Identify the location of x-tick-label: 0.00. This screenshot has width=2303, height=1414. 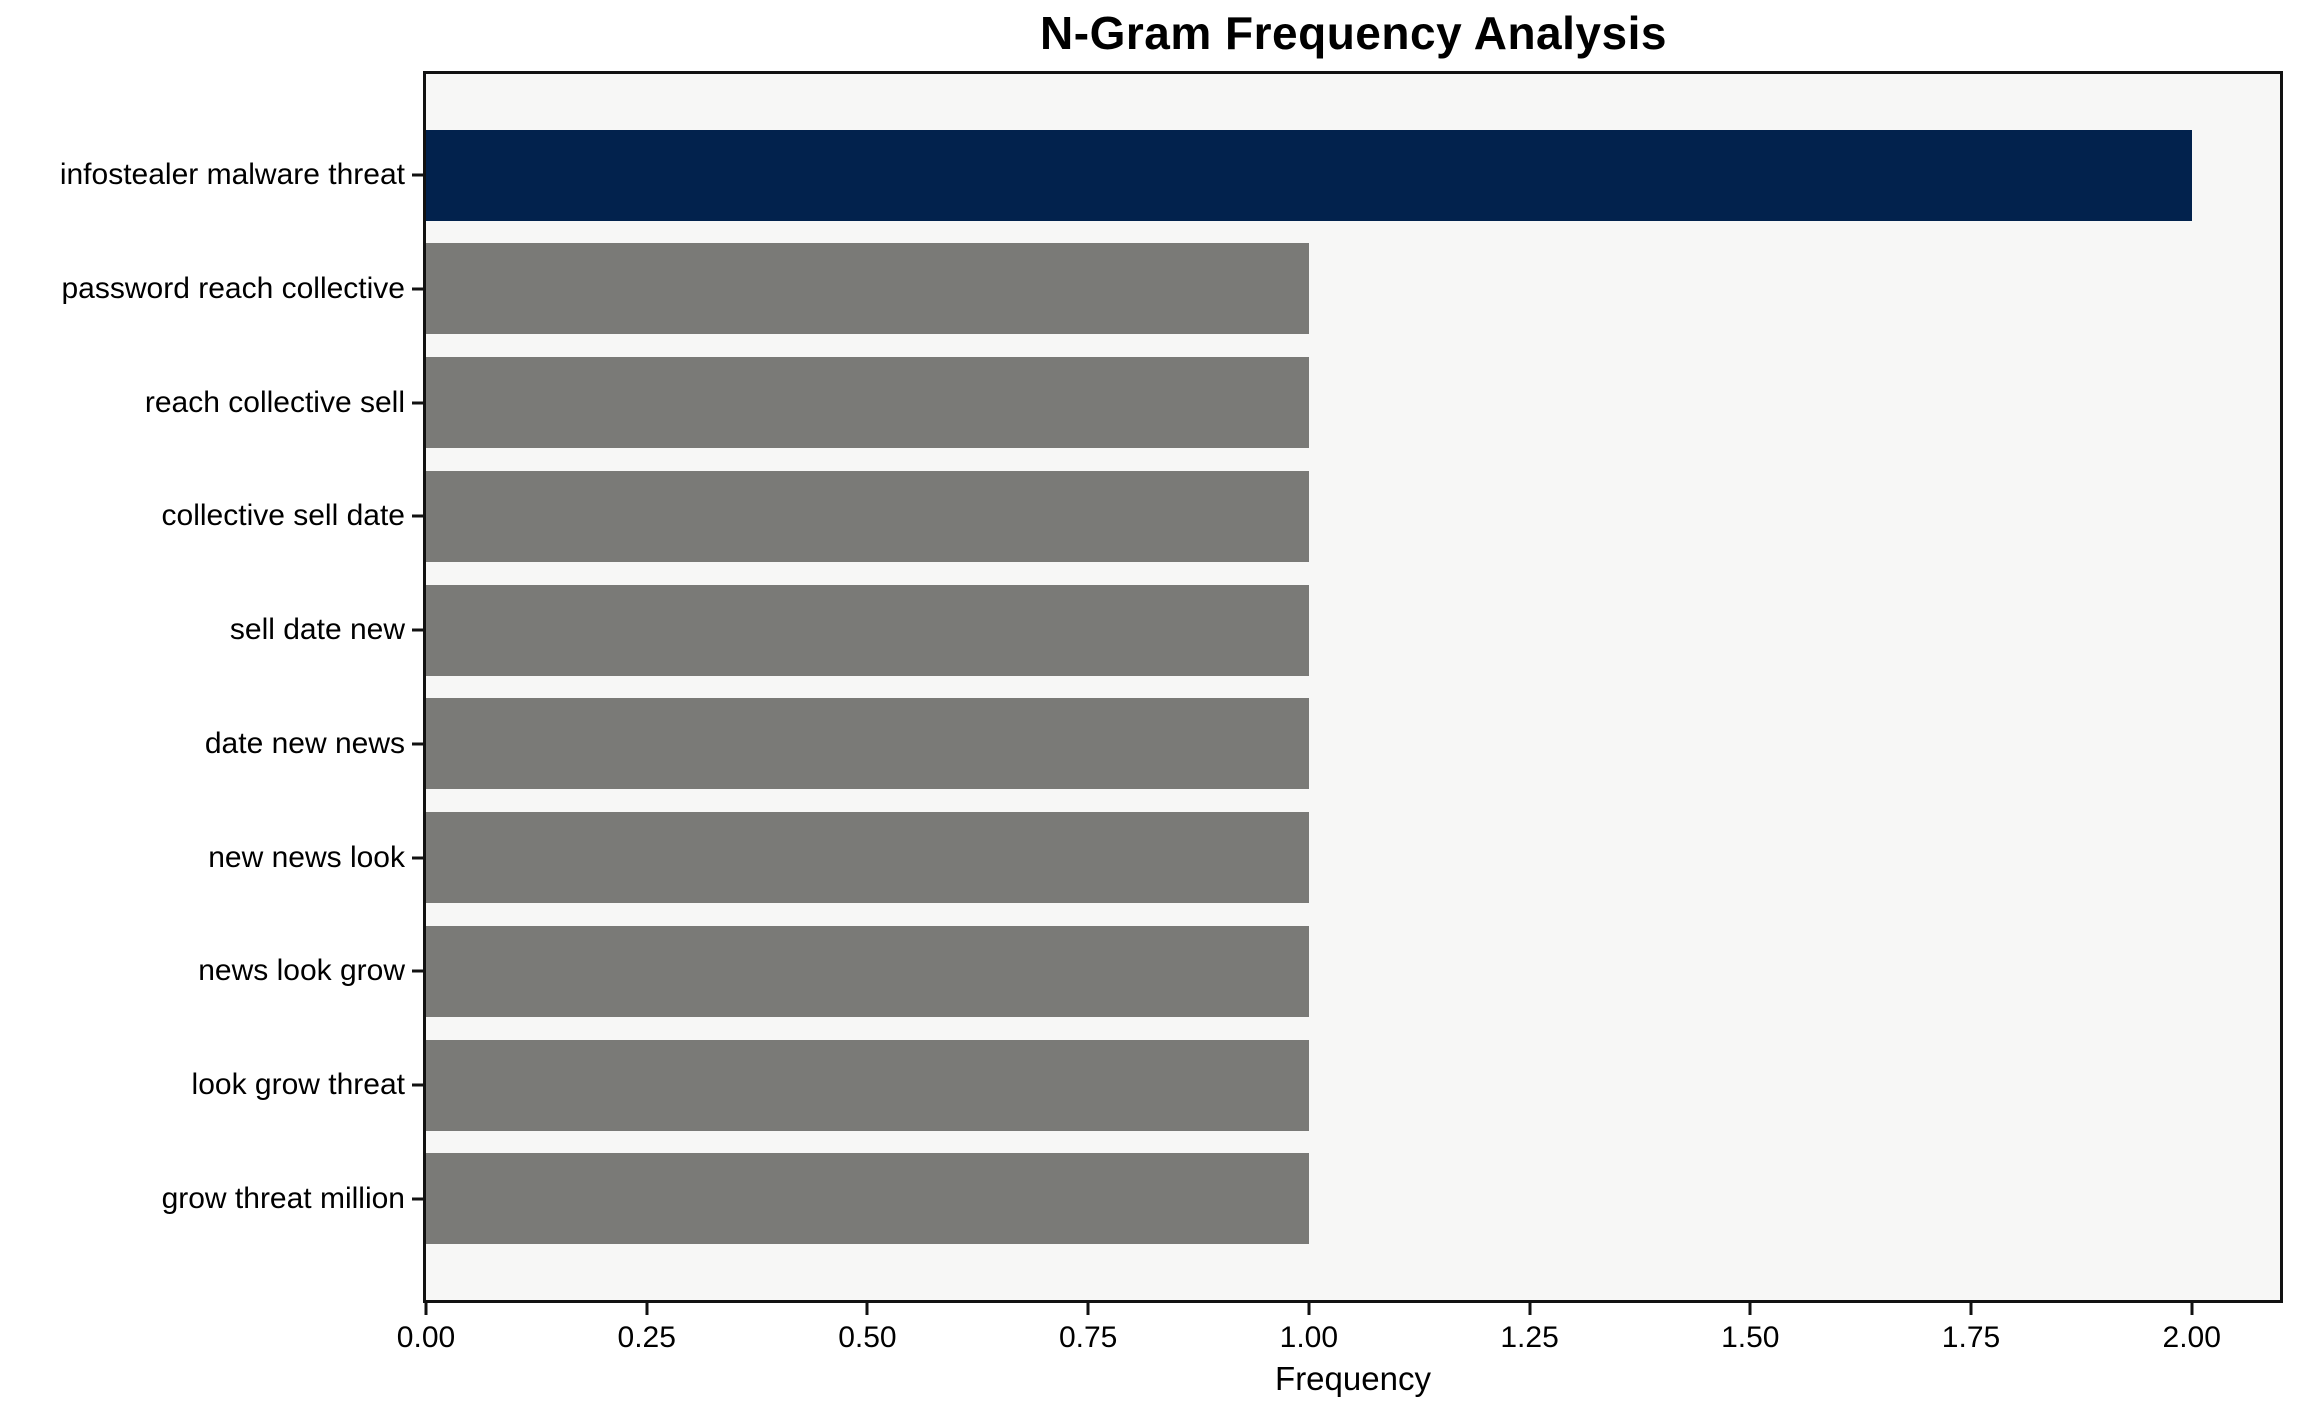
(426, 1337).